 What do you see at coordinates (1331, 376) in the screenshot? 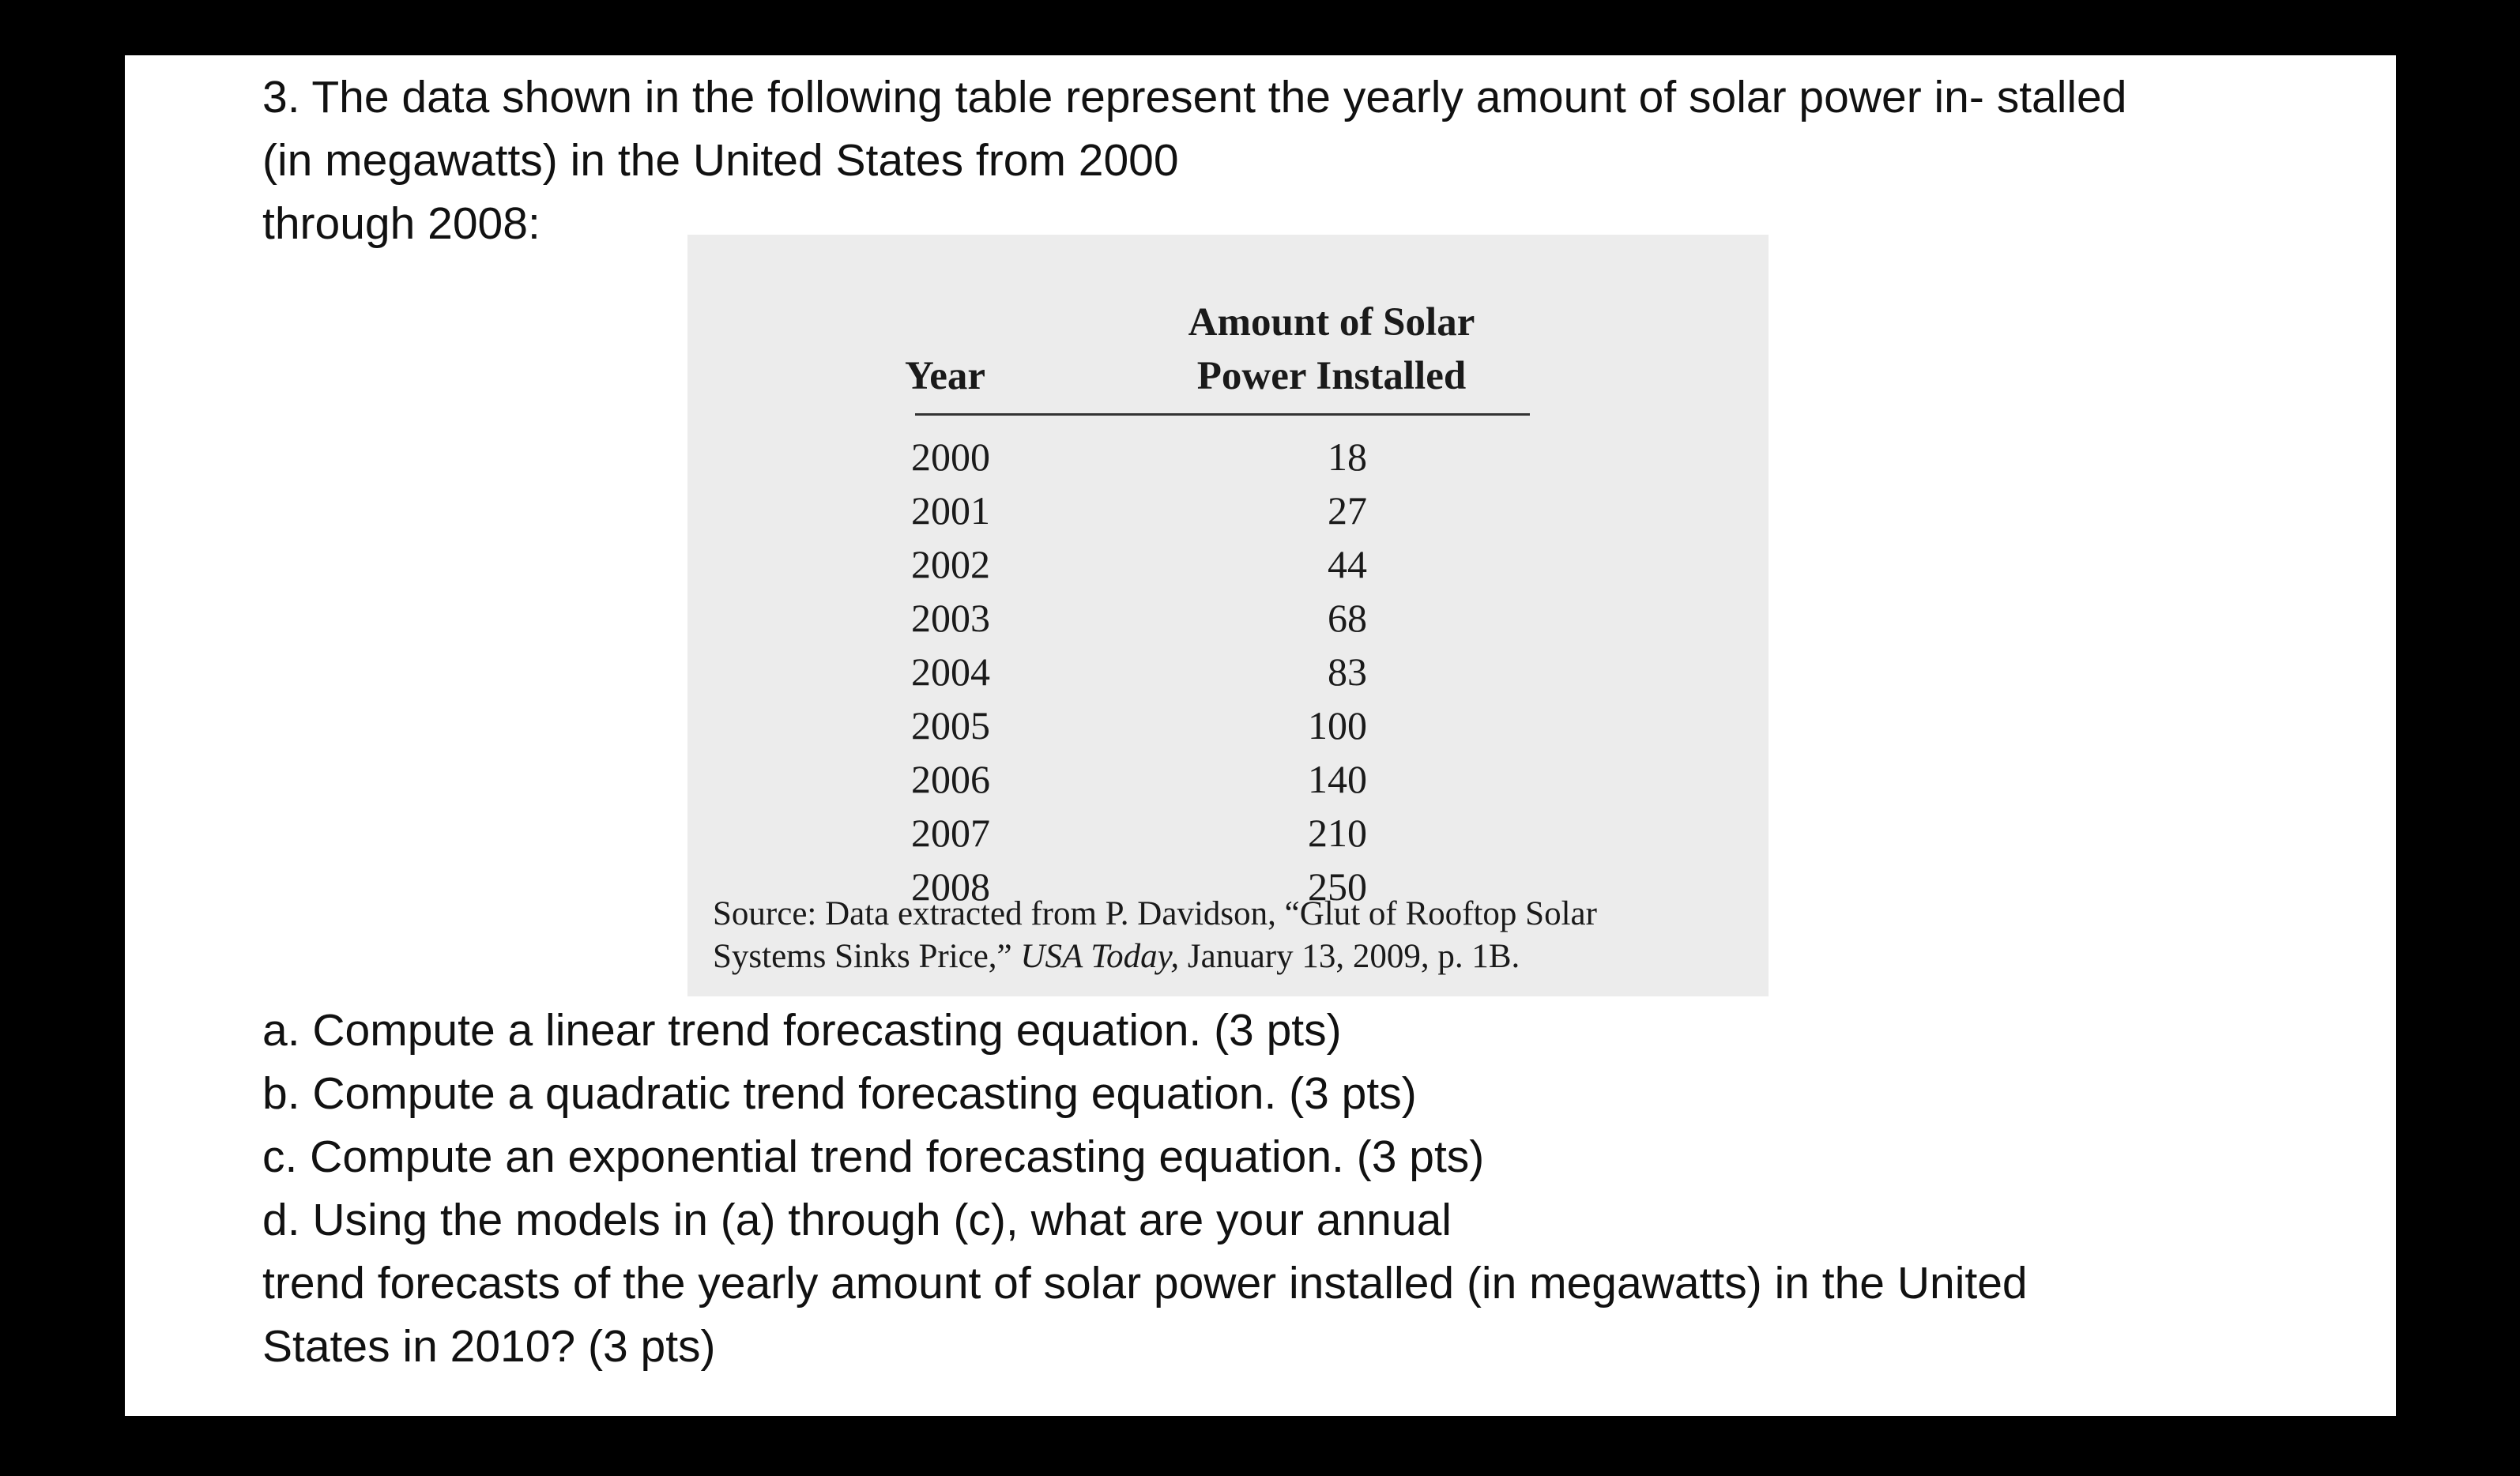
I see `amount-header-line-2: Power Installed` at bounding box center [1331, 376].